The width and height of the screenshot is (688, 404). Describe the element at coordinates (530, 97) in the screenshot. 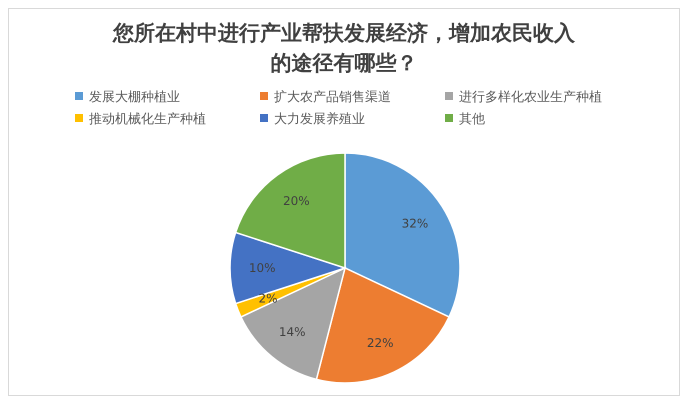

I see `legend-label: 进行多样化农业生产种植` at that location.